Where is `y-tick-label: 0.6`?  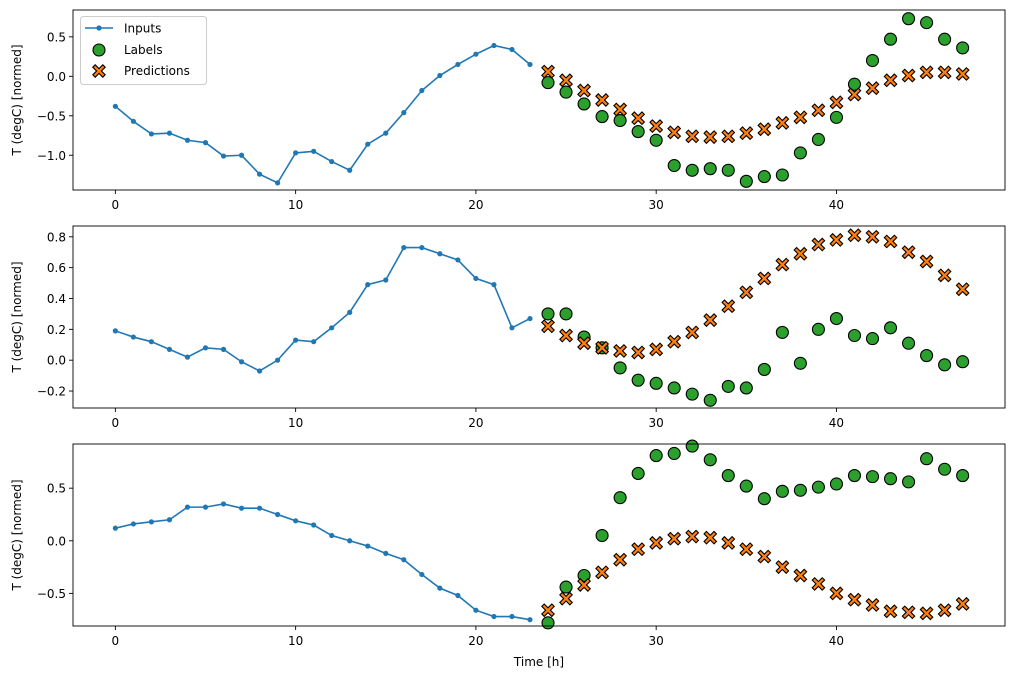
y-tick-label: 0.6 is located at coordinates (56, 268).